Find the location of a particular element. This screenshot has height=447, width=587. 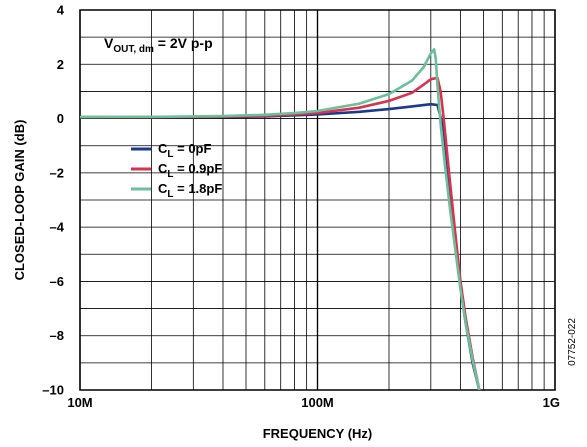

y-tick-label: –2 is located at coordinates (57, 172).